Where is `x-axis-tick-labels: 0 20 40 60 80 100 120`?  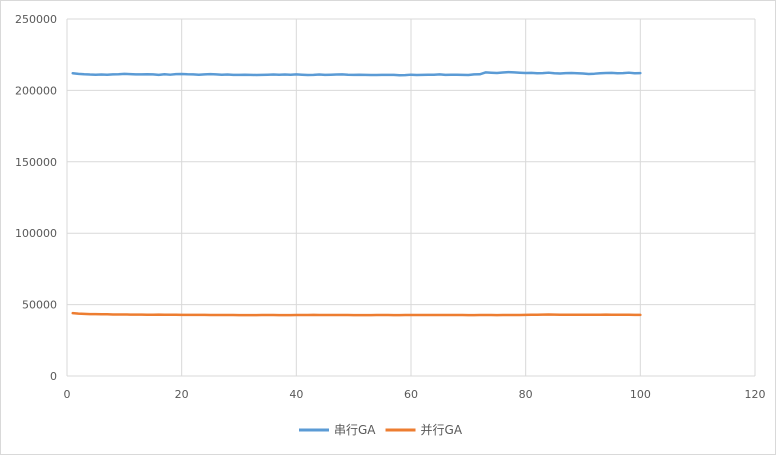 x-axis-tick-labels: 0 20 40 60 80 100 120 is located at coordinates (415, 394).